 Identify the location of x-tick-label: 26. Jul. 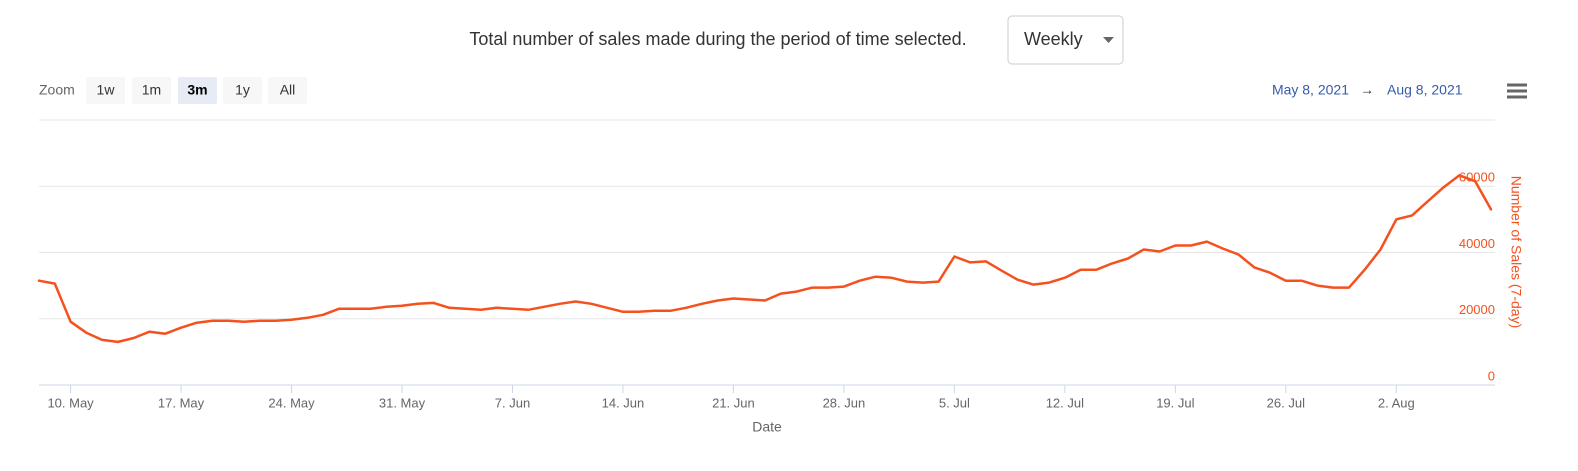
(1286, 402).